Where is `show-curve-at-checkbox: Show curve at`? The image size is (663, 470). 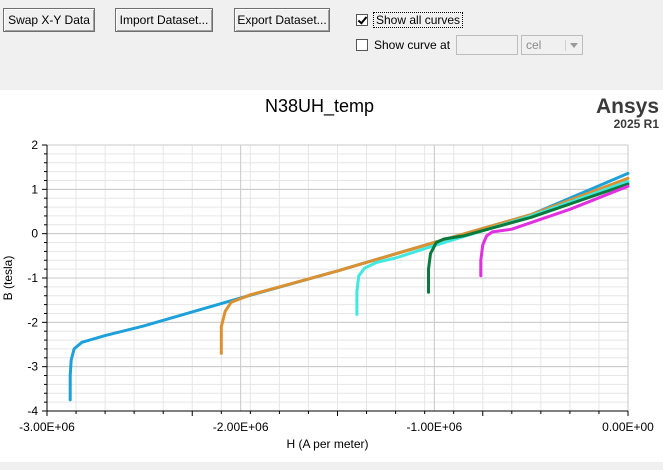 show-curve-at-checkbox: Show curve at is located at coordinates (403, 45).